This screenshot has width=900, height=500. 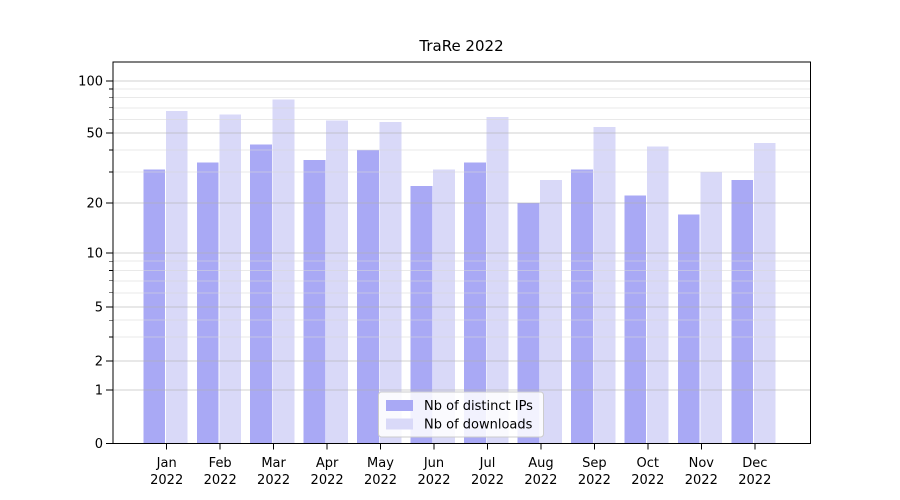 What do you see at coordinates (380, 463) in the screenshot?
I see `x-tick-label-may: May` at bounding box center [380, 463].